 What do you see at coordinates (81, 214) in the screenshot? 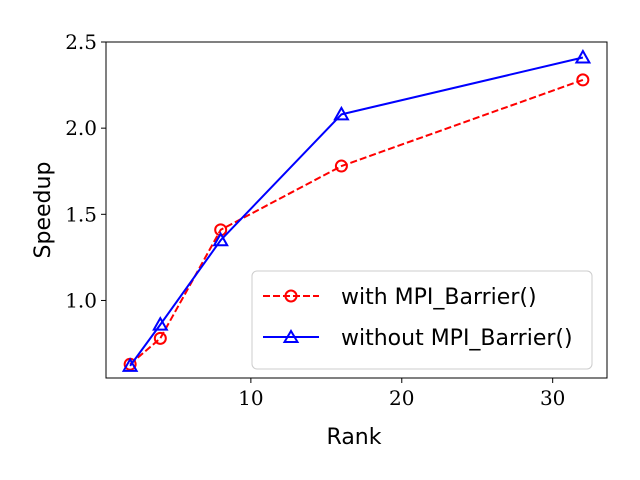
I see `y-tick-label: 1.5` at bounding box center [81, 214].